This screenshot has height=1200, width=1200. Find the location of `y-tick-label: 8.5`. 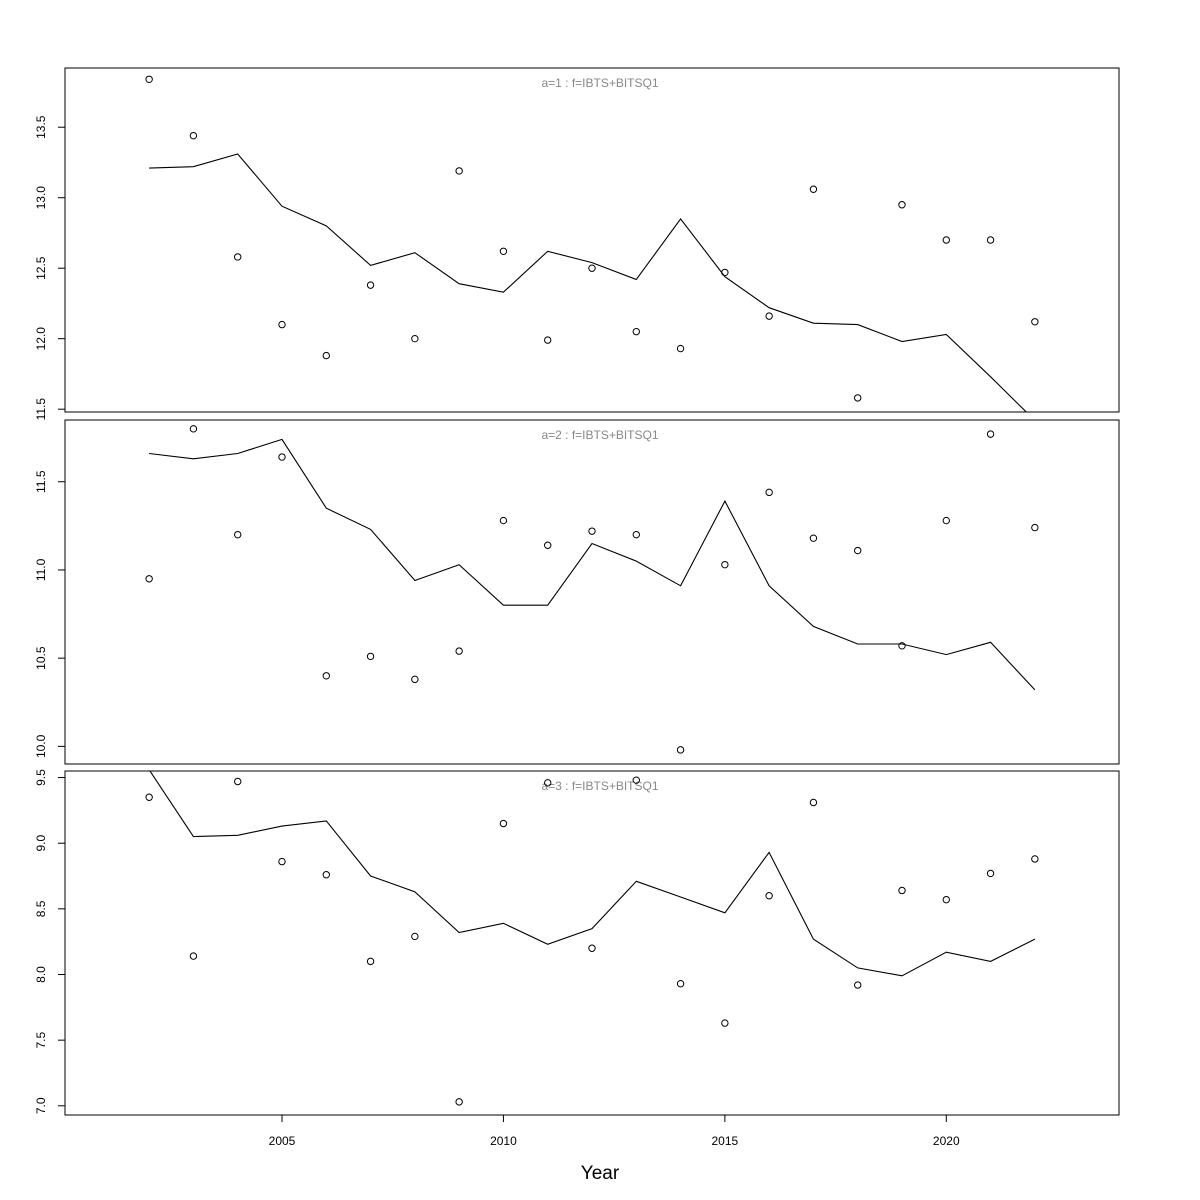

y-tick-label: 8.5 is located at coordinates (41, 908).